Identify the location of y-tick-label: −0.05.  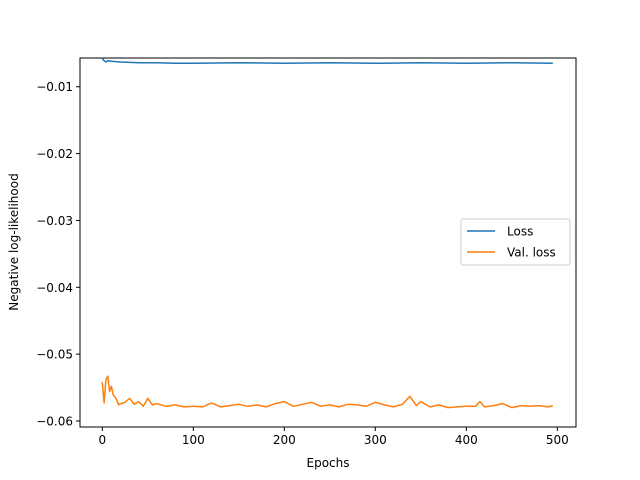
(54, 355).